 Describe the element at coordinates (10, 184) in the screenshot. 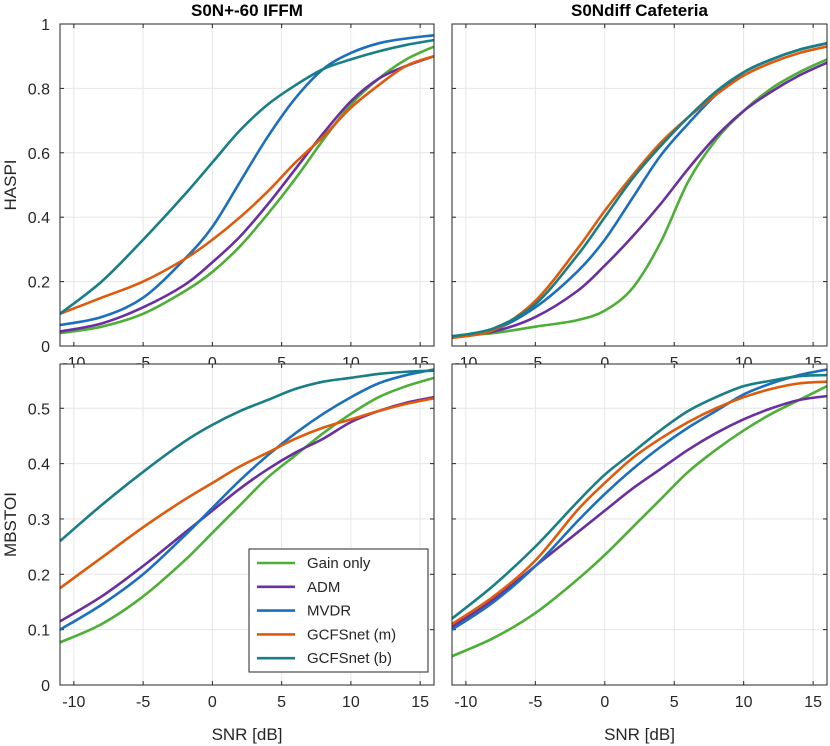

I see `y-axis-label: HASPI` at that location.